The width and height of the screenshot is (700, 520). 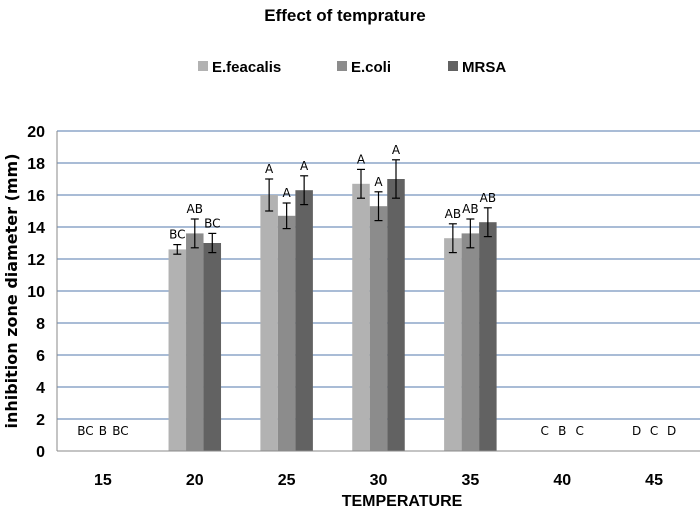 I want to click on x-tick-label: 25, so click(x=287, y=480).